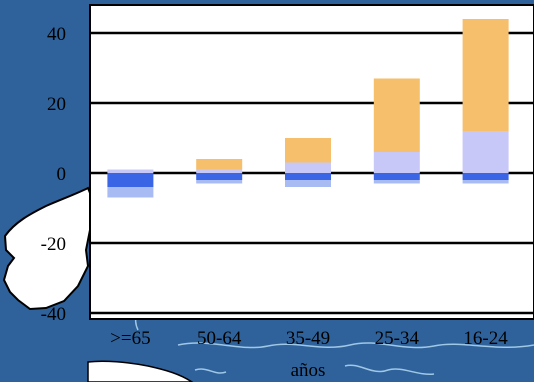  I want to click on coast-shape, so click(140, 371).